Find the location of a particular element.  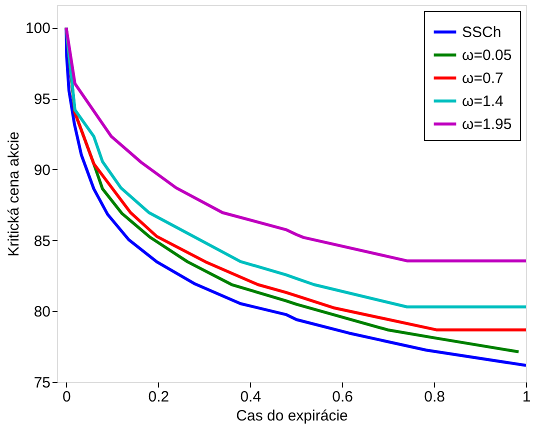

y-axis-title: Kritická cena akcie is located at coordinates (13, 194).